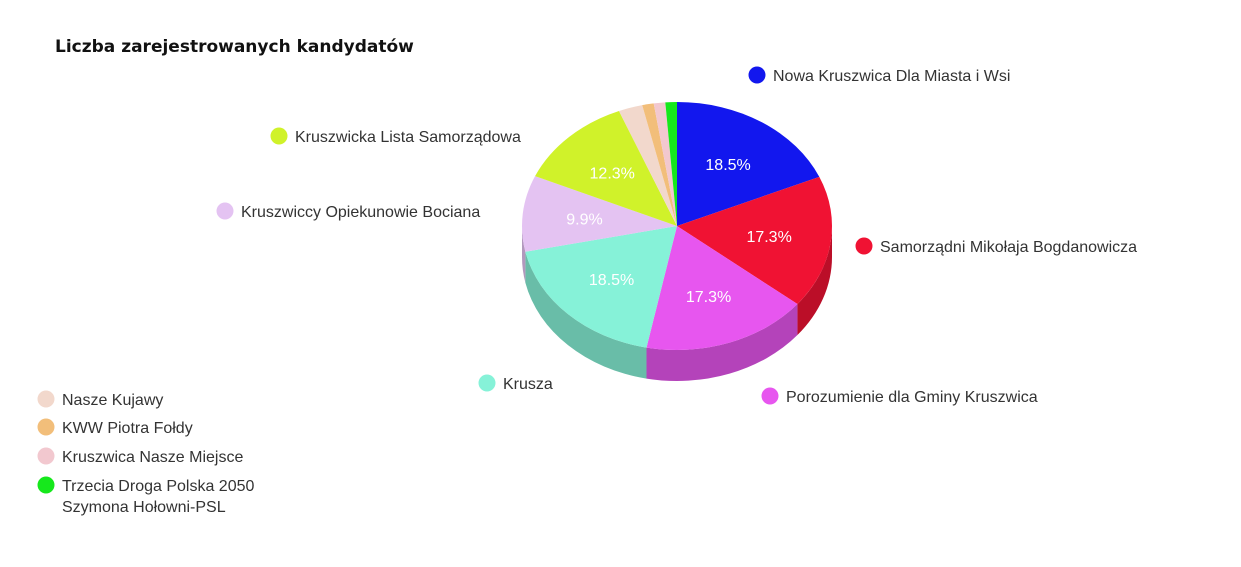  Describe the element at coordinates (708, 297) in the screenshot. I see `slice-label-2: 17.3%` at that location.